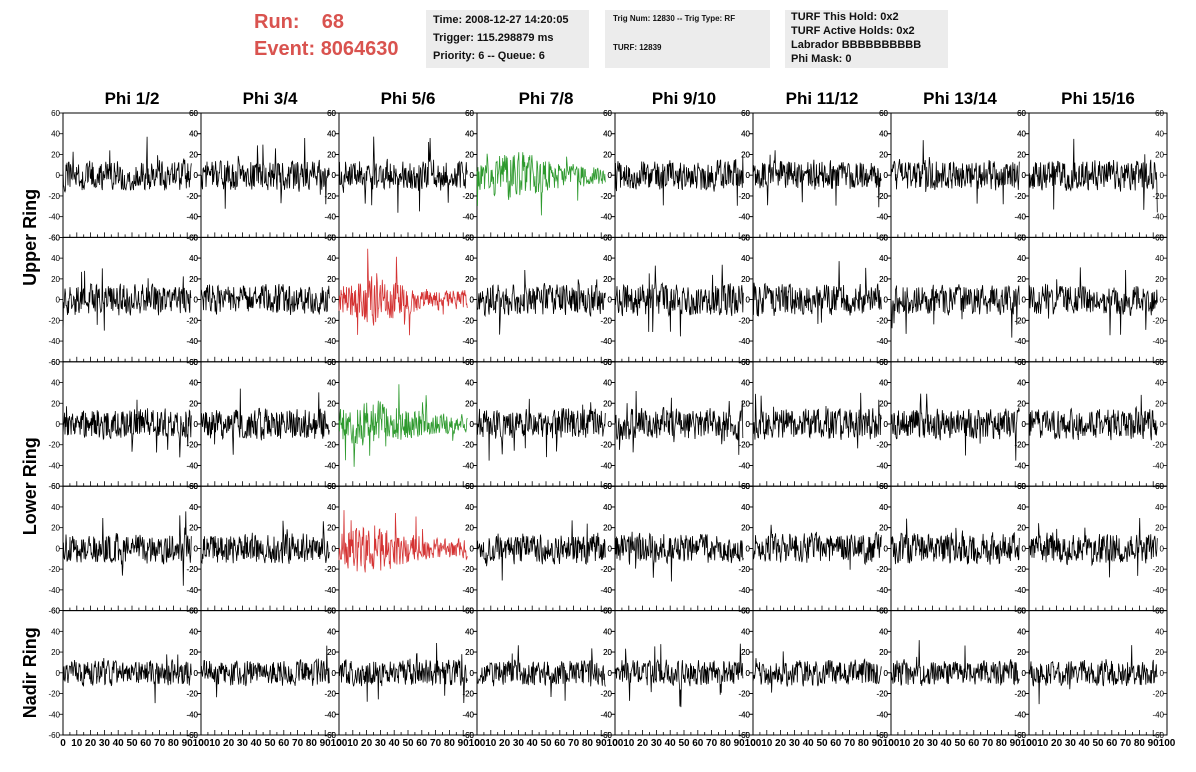 This screenshot has width=1196, height=772. What do you see at coordinates (408, 743) in the screenshot?
I see `x-tick-label: 50` at bounding box center [408, 743].